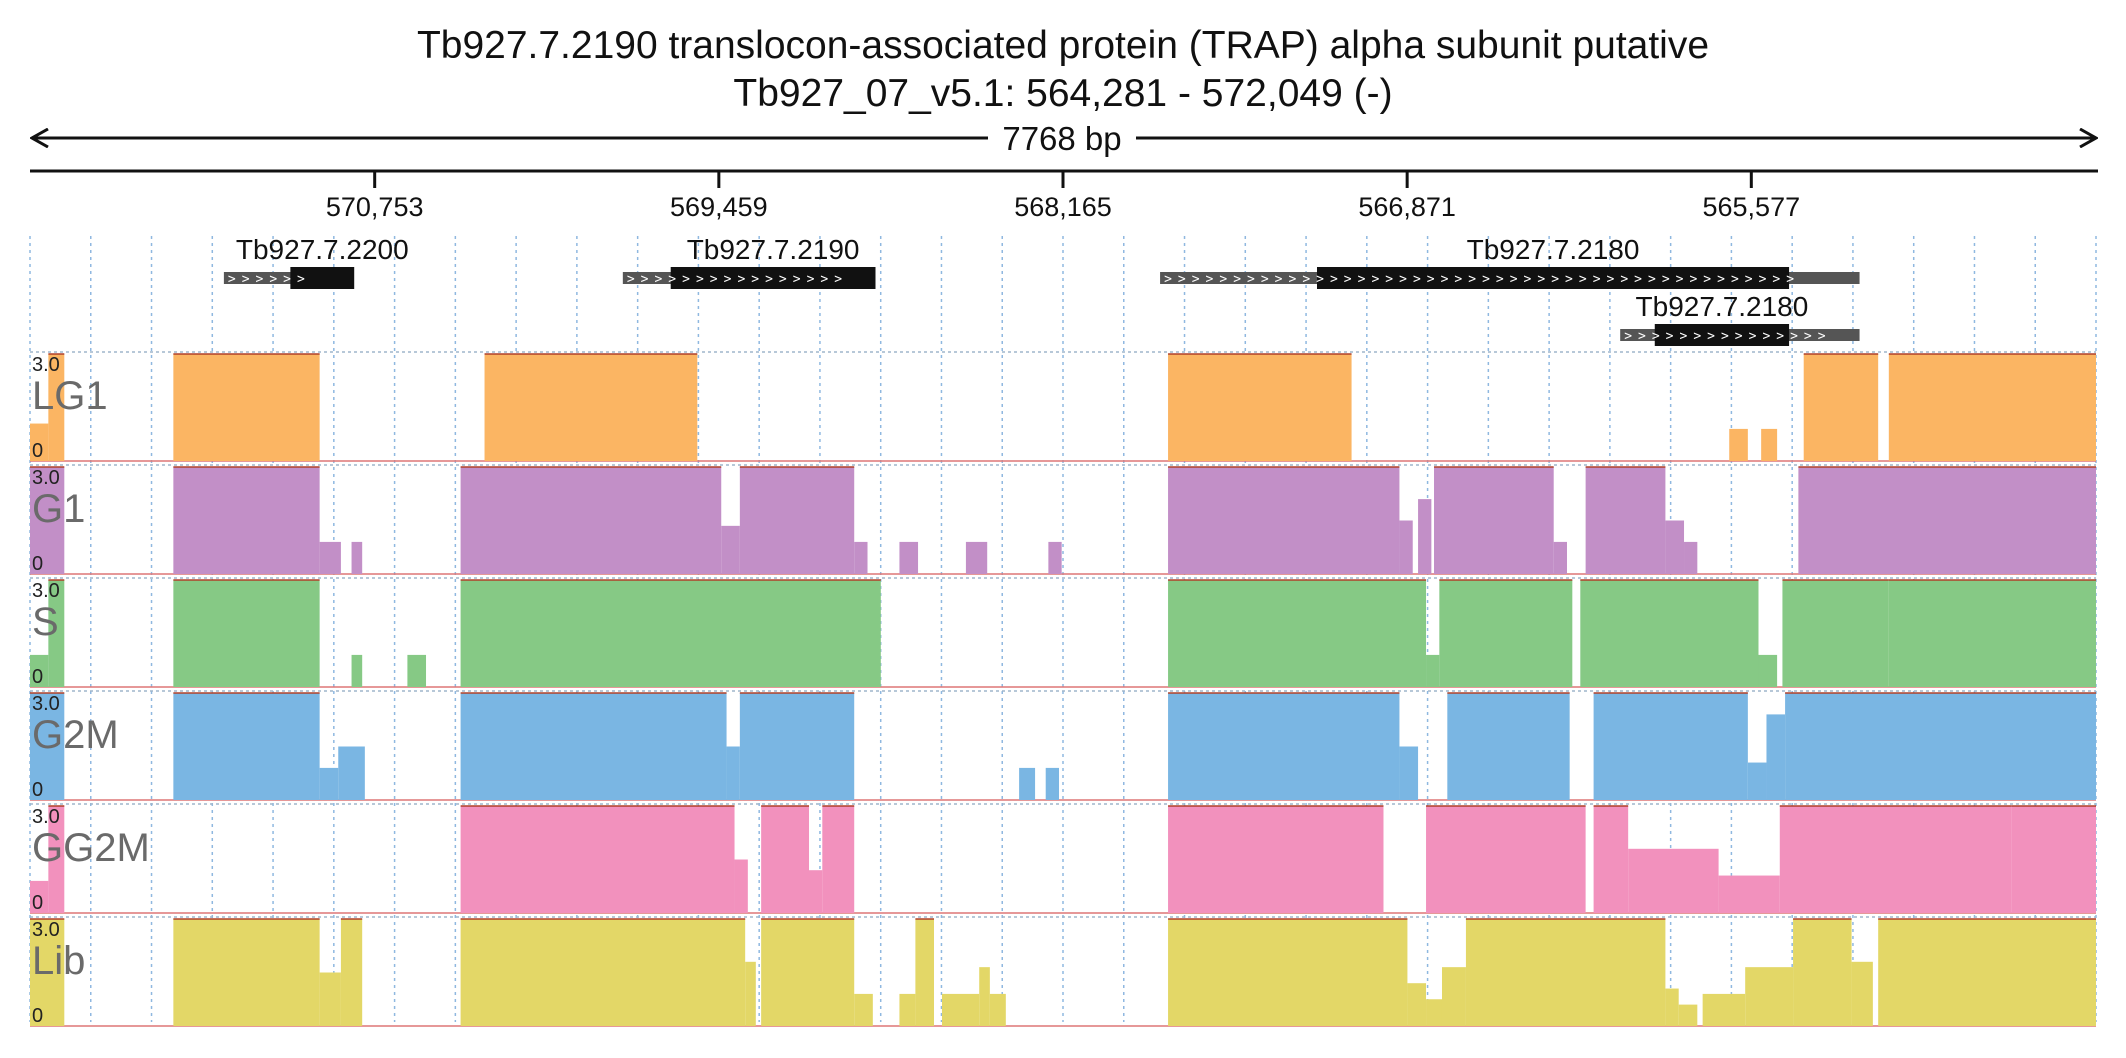 Image resolution: width=2126 pixels, height=1058 pixels. I want to click on gene-label: Tb927.7.2180, so click(1722, 306).